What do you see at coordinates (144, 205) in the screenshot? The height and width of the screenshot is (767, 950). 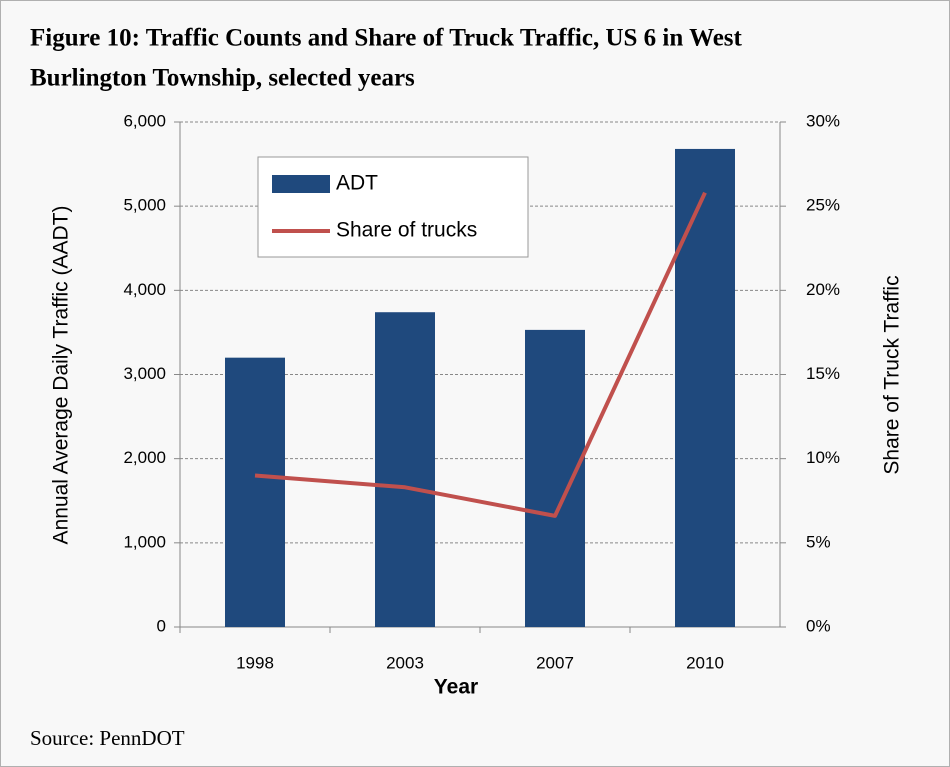 I see `y-tick-label: 5,000` at bounding box center [144, 205].